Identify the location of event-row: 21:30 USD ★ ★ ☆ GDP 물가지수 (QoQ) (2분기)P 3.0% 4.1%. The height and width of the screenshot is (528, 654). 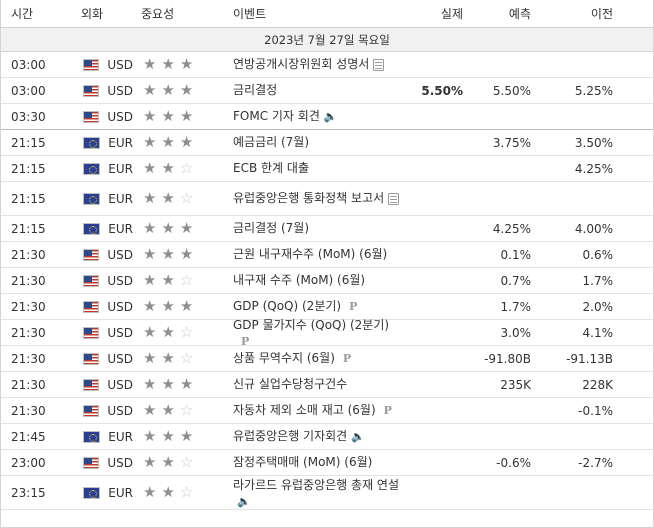
(327, 332).